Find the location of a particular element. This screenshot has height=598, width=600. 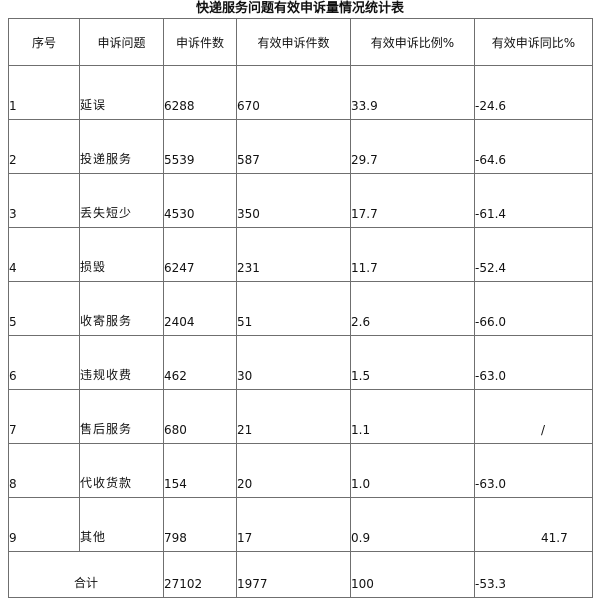

cell-issue: 丢失短少 is located at coordinates (121, 200).